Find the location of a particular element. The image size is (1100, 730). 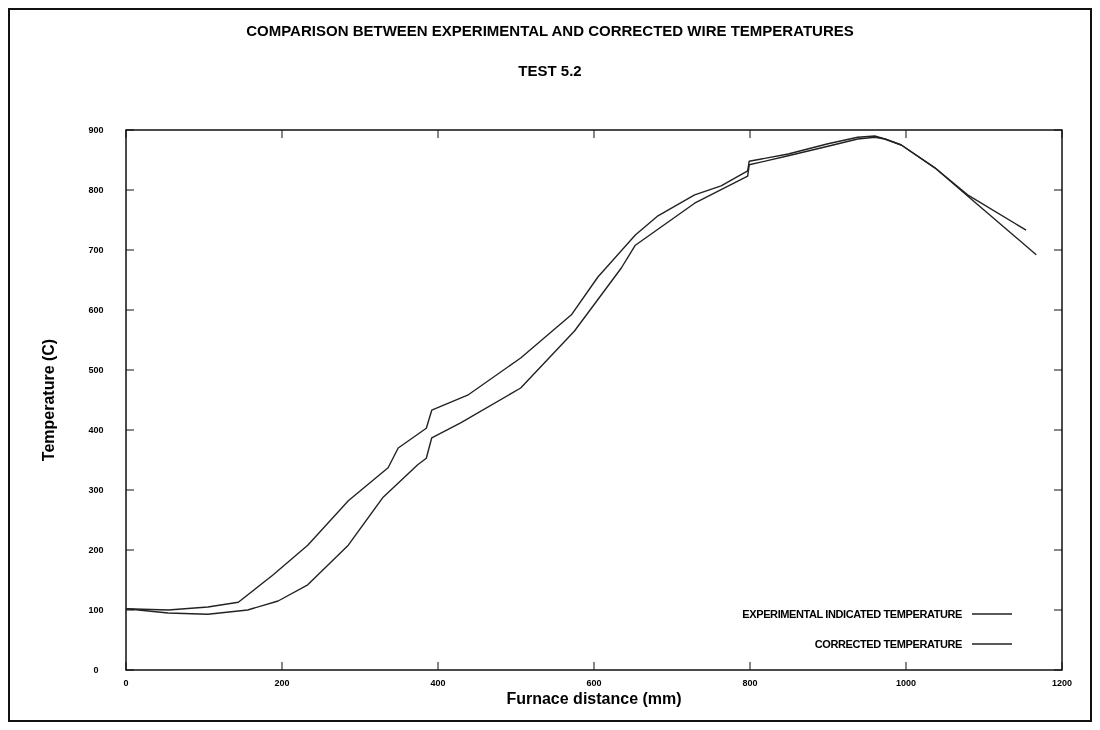

x-axis-title: Furnace distance (mm) is located at coordinates (594, 698).